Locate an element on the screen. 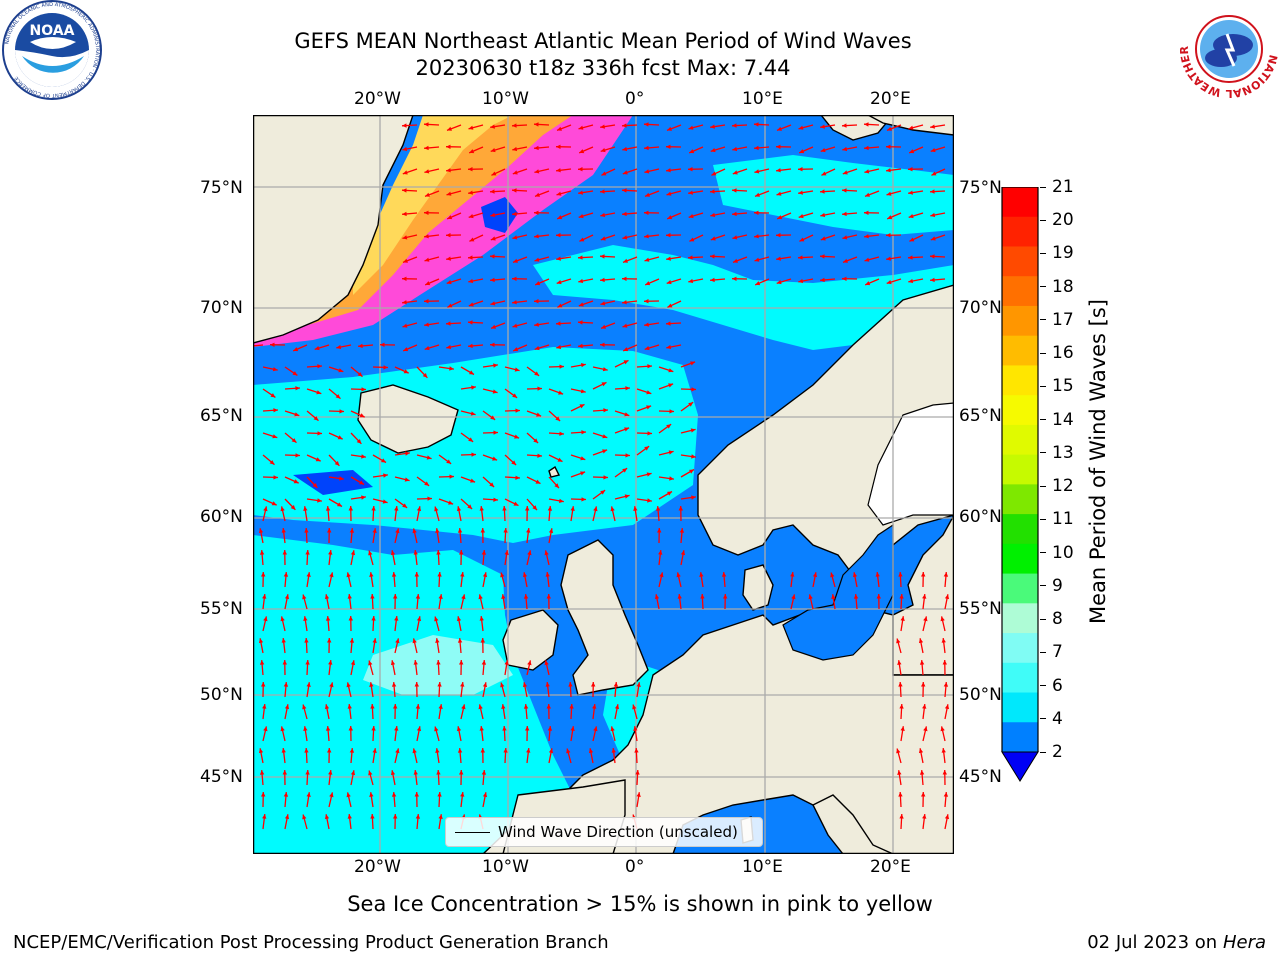  lat-label-left-60n: 60°N is located at coordinates (221, 517).